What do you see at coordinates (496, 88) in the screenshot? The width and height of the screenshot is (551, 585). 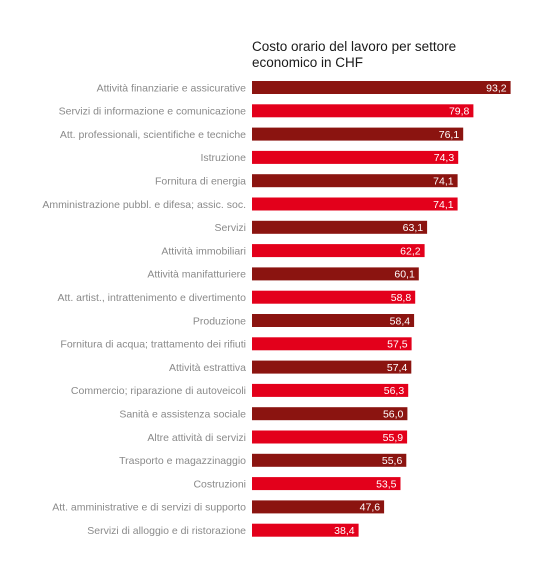 I see `value-label-0: 93,2` at bounding box center [496, 88].